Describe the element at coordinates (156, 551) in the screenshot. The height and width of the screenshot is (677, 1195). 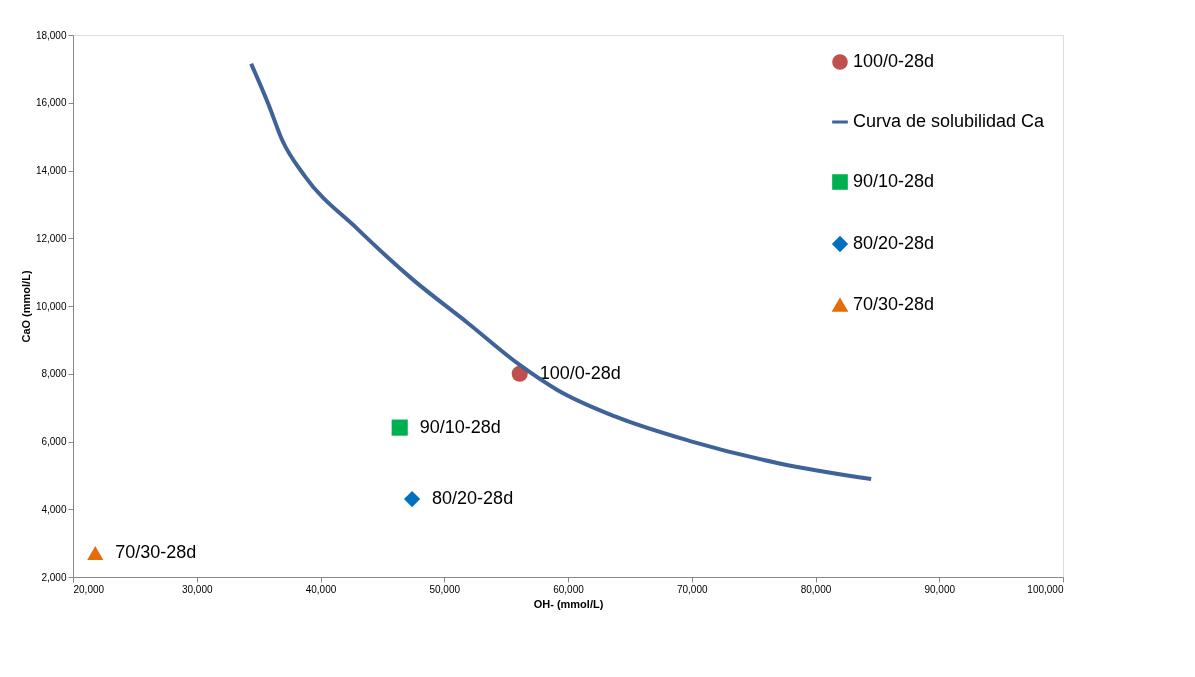
I see `text: 70/30-28d` at that location.